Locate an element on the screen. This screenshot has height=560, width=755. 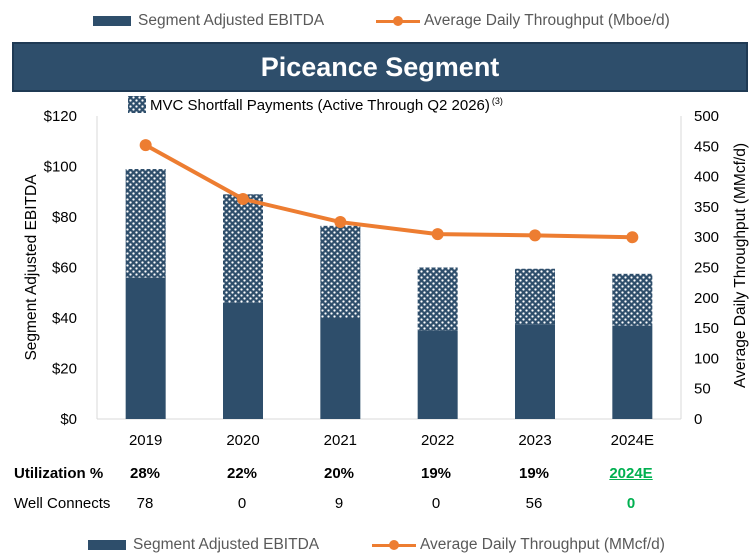
x-tick-label: 2021 is located at coordinates (340, 440).